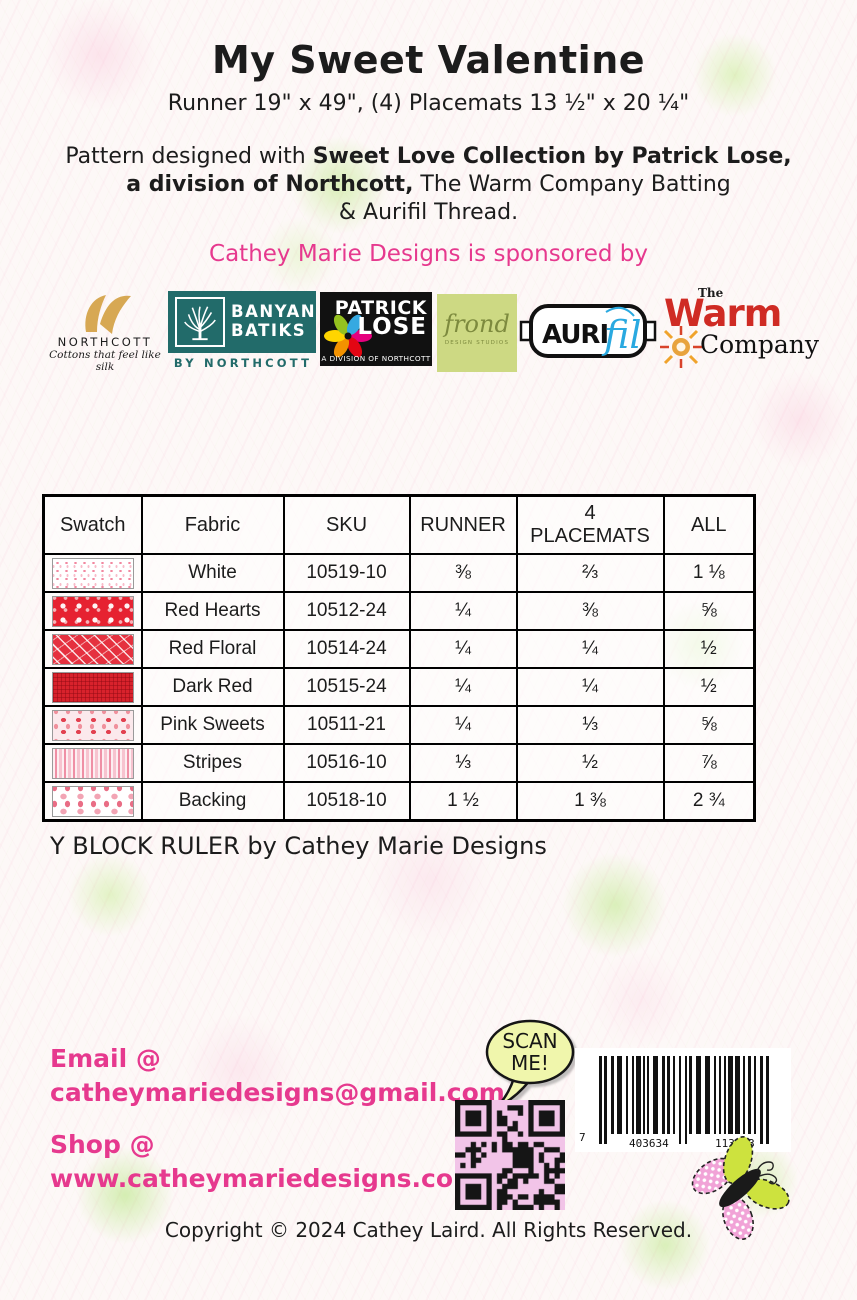  Describe the element at coordinates (346, 573) in the screenshot. I see `fabric-sku: 10519-10` at that location.